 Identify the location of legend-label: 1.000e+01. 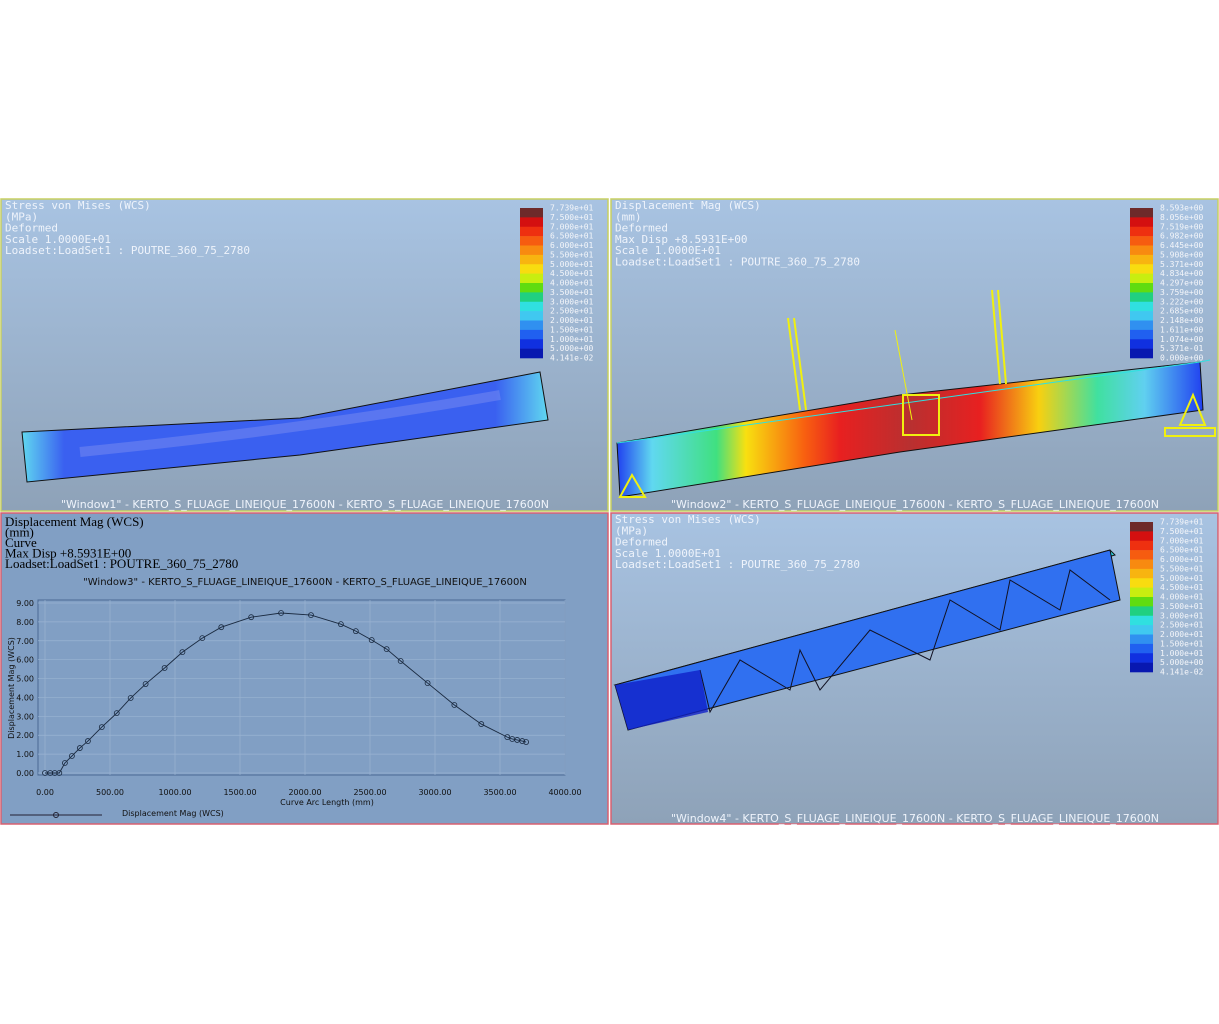
(1182, 653).